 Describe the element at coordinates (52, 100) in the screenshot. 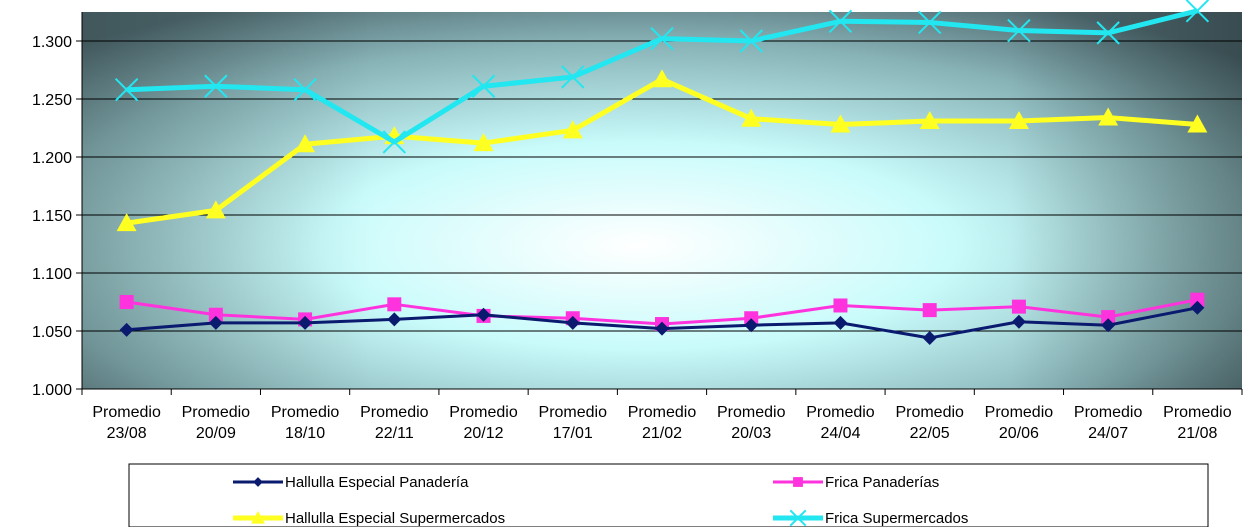

I see `y-tick-label: 1.250` at that location.